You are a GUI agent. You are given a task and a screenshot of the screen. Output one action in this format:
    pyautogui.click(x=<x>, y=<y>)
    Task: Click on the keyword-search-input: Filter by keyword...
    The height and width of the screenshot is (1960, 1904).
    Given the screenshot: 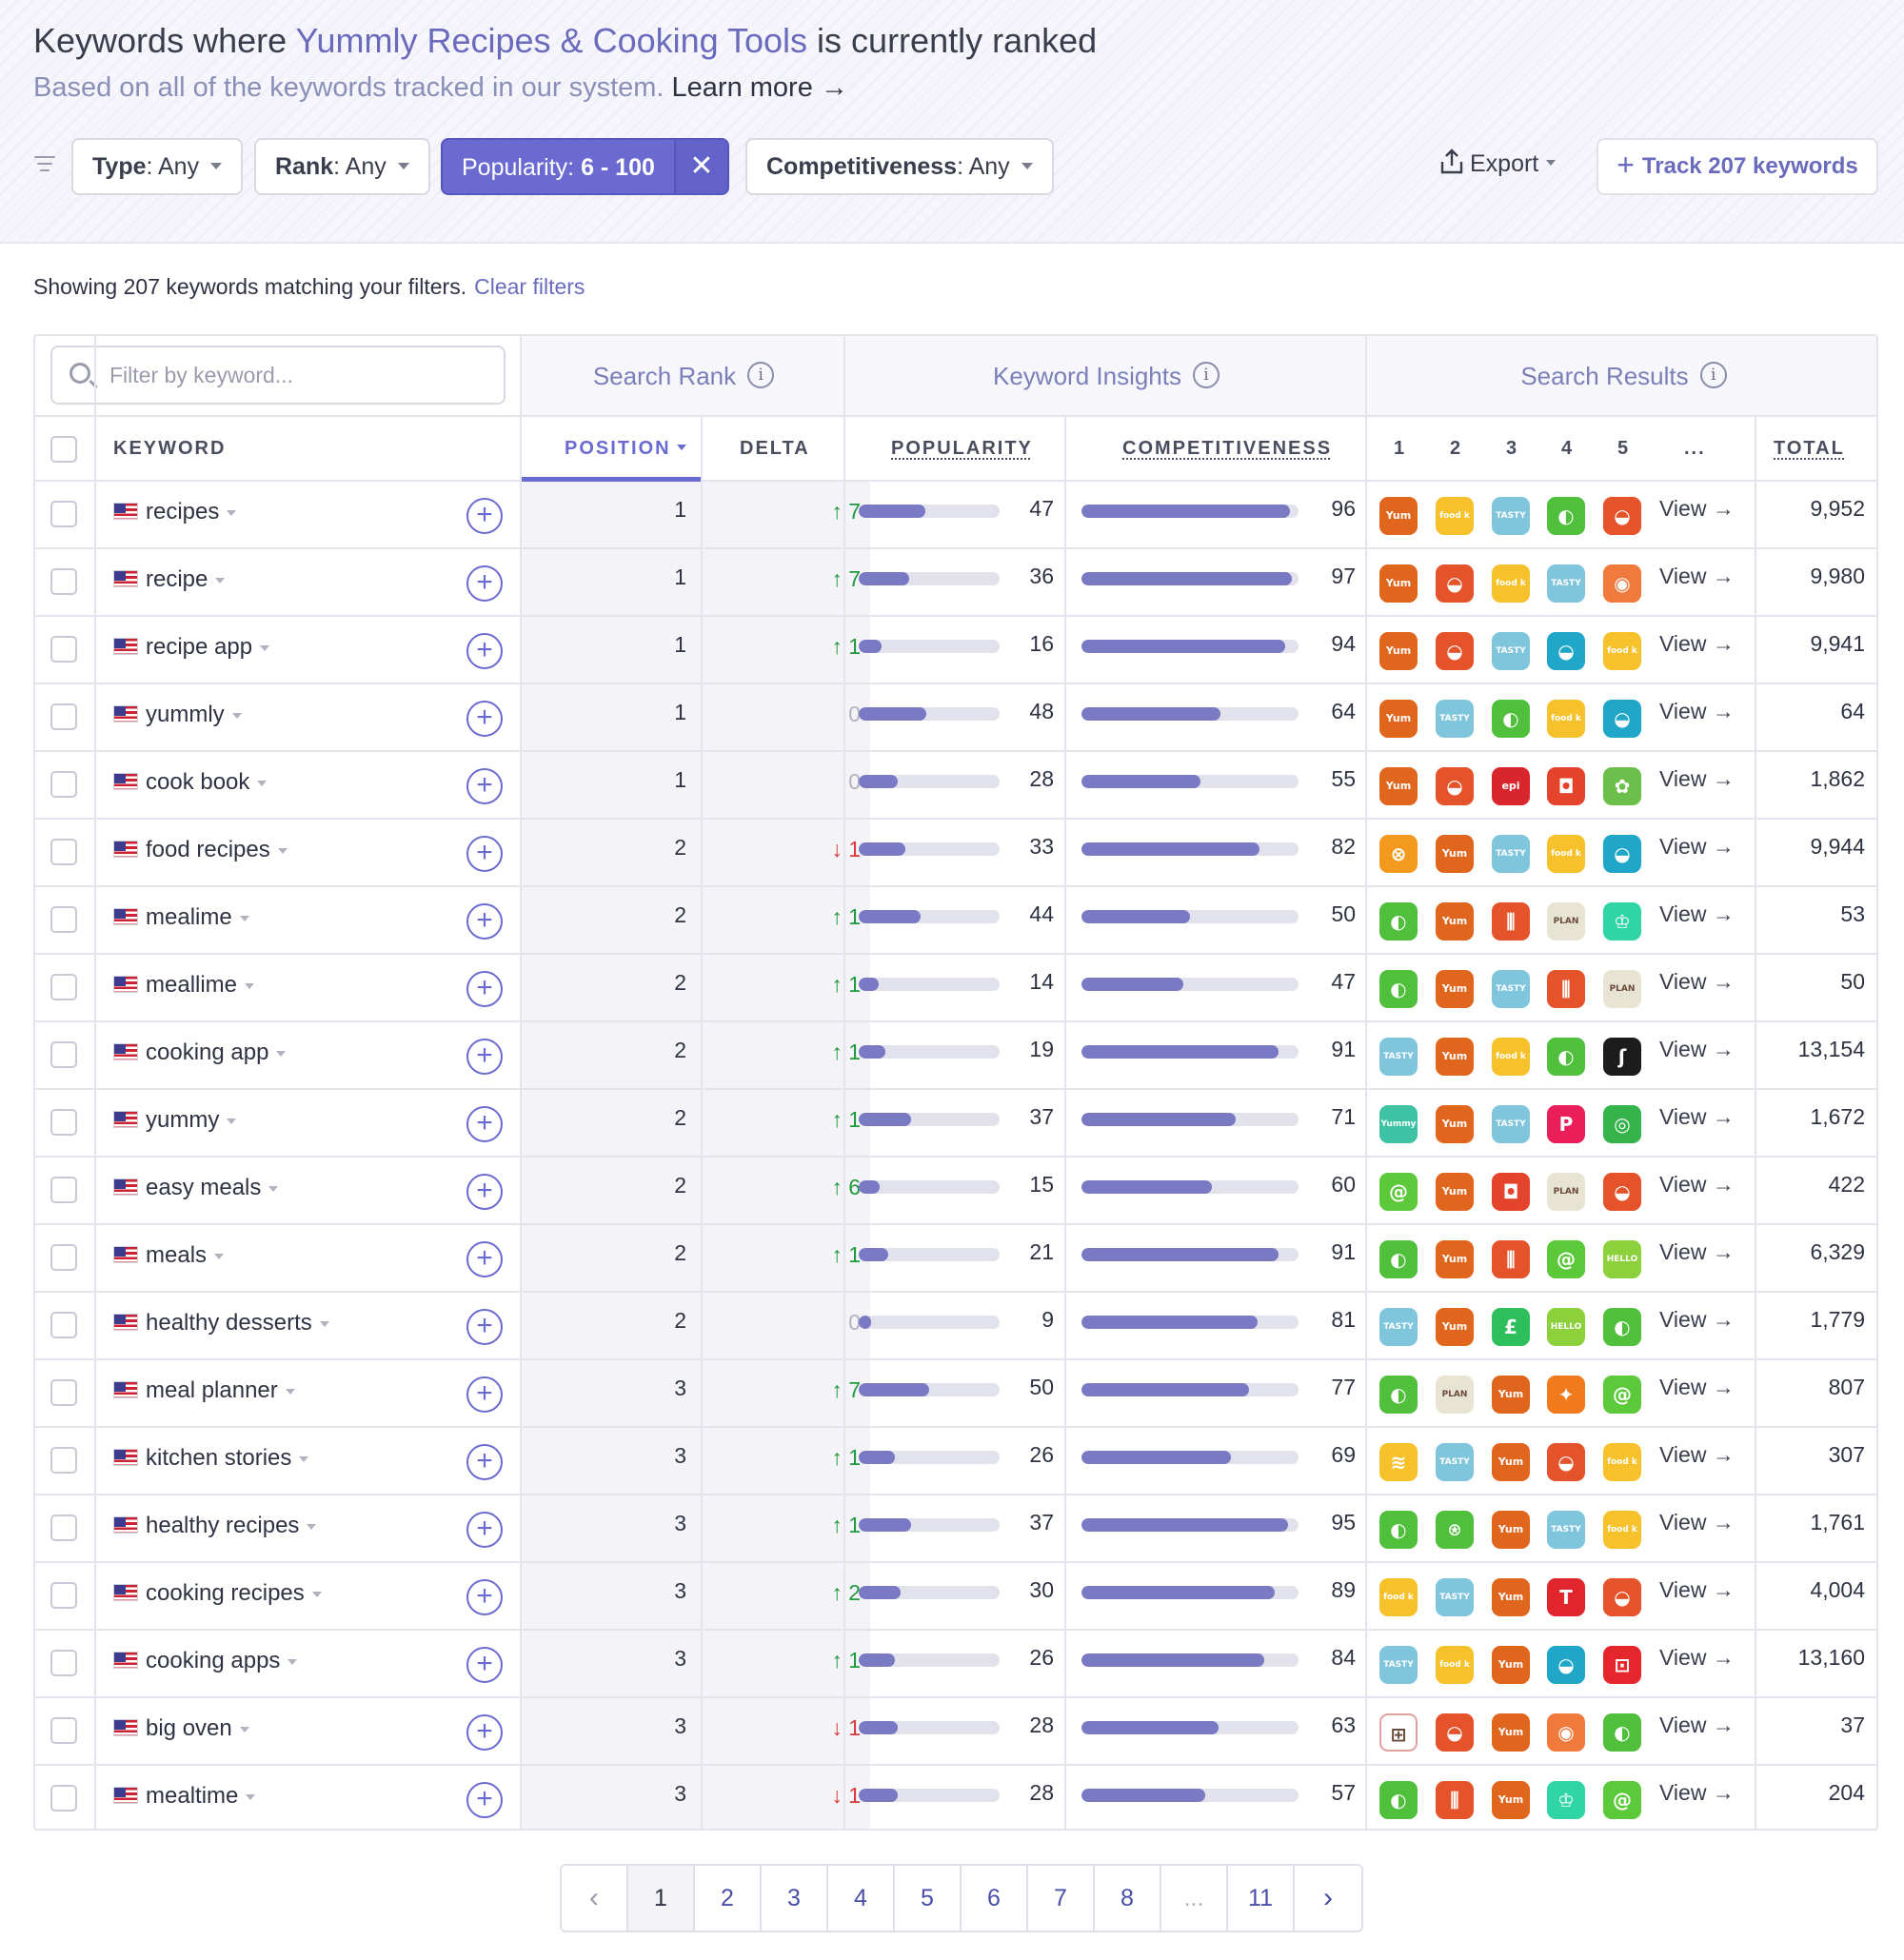 What is the action you would take?
    pyautogui.click(x=278, y=376)
    